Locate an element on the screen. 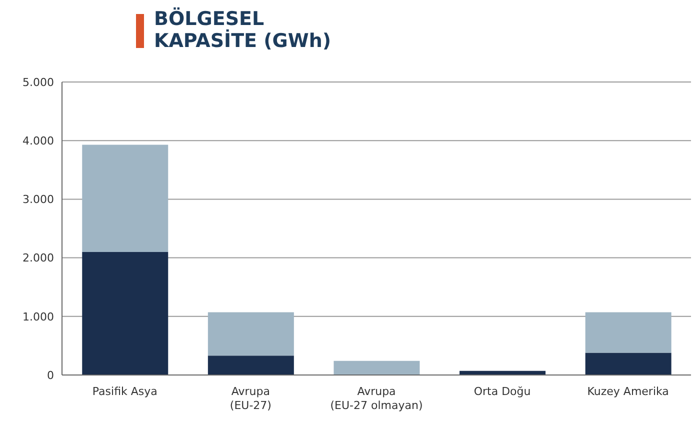  y-tick-label: 5.000 is located at coordinates (38, 82).